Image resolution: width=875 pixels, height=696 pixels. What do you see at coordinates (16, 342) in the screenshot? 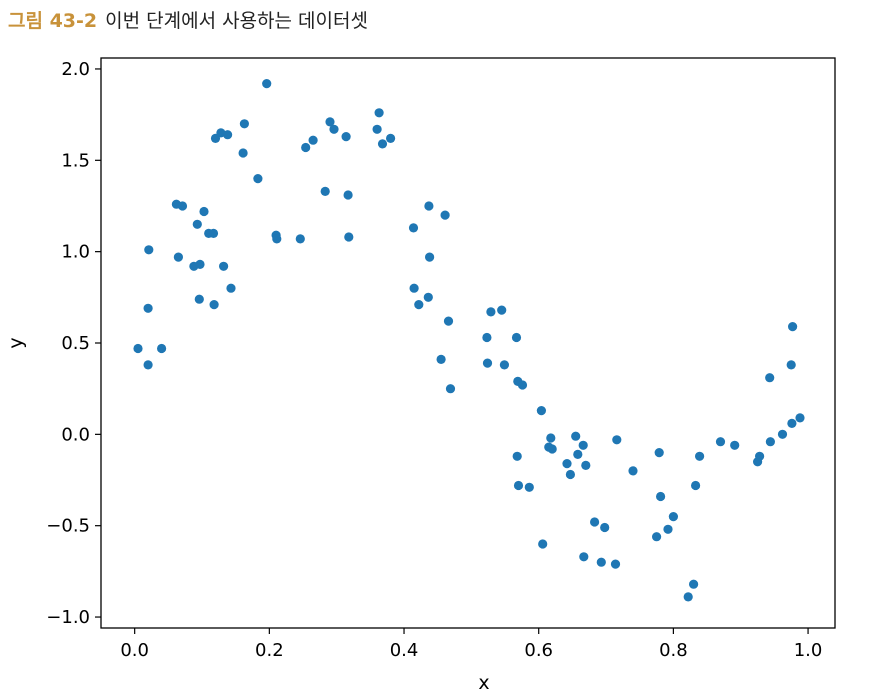
I see `y-axis-label: y` at bounding box center [16, 342].